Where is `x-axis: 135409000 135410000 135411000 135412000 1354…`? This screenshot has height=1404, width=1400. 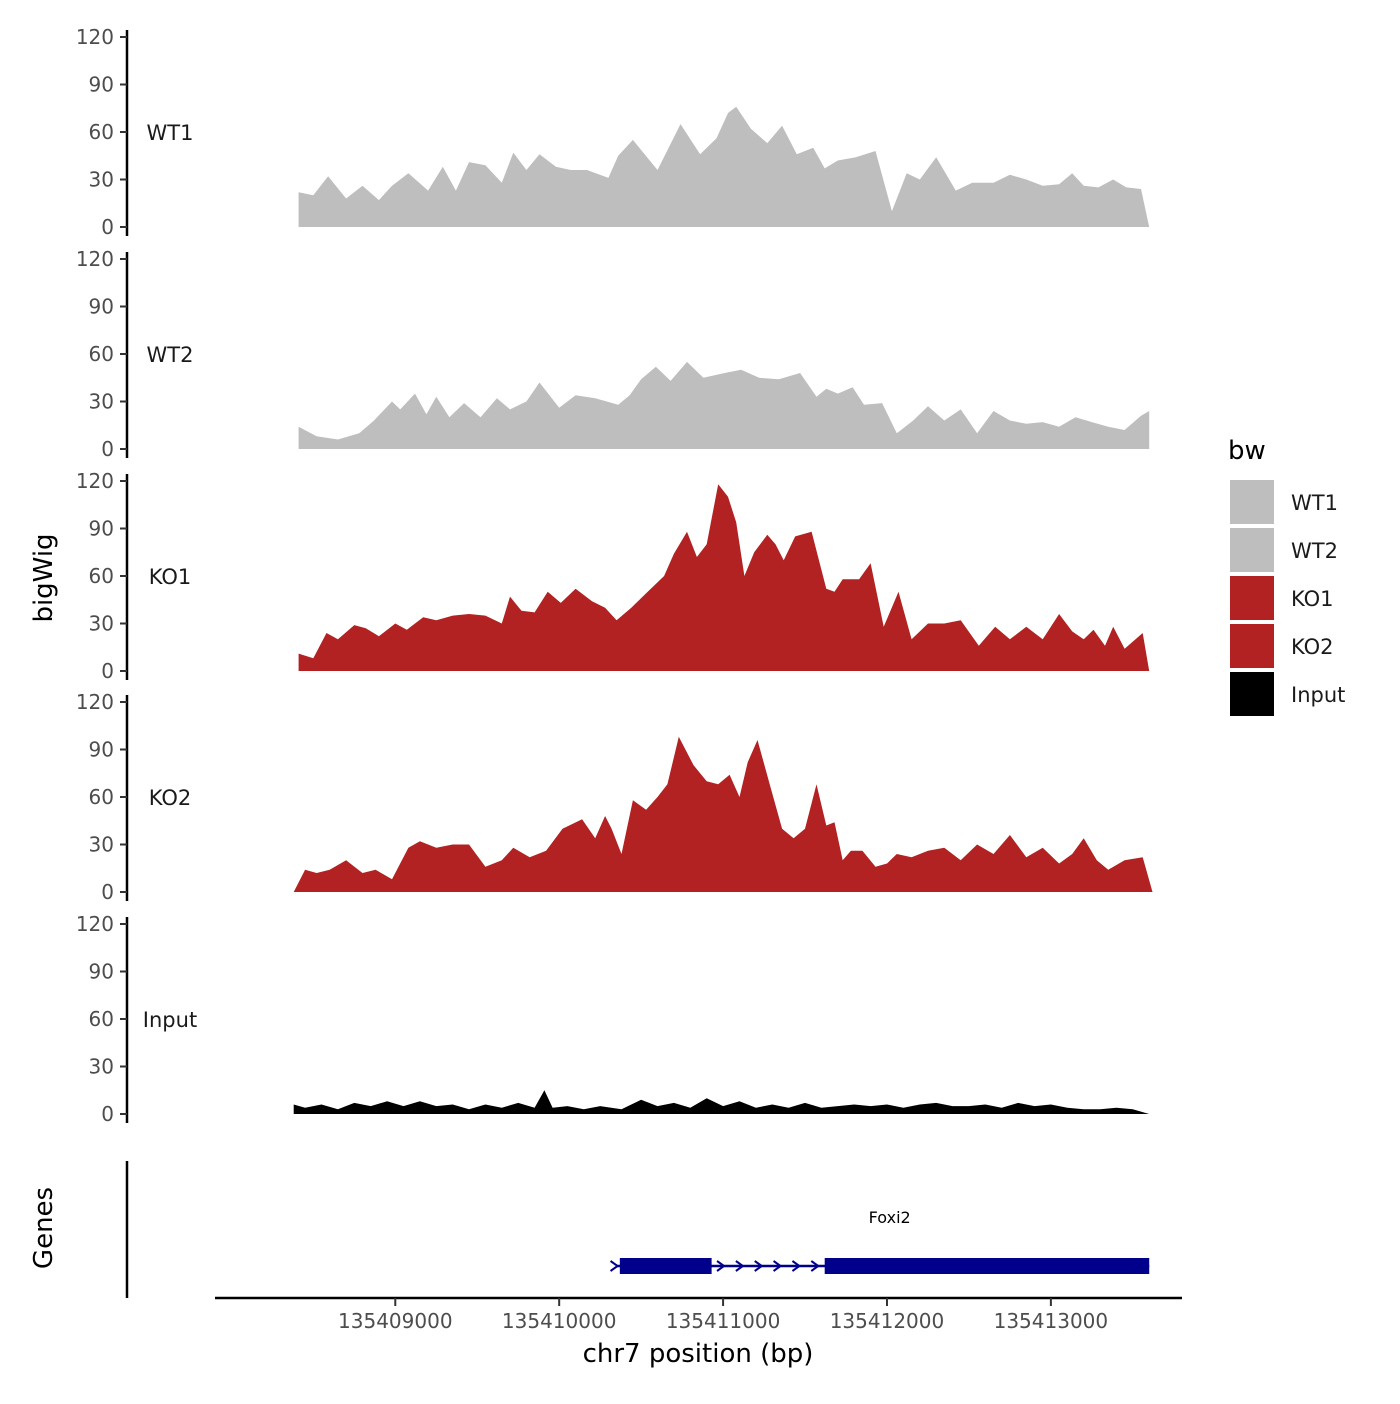 x-axis: 135409000 135410000 135411000 135412000 1354… is located at coordinates (698, 1332).